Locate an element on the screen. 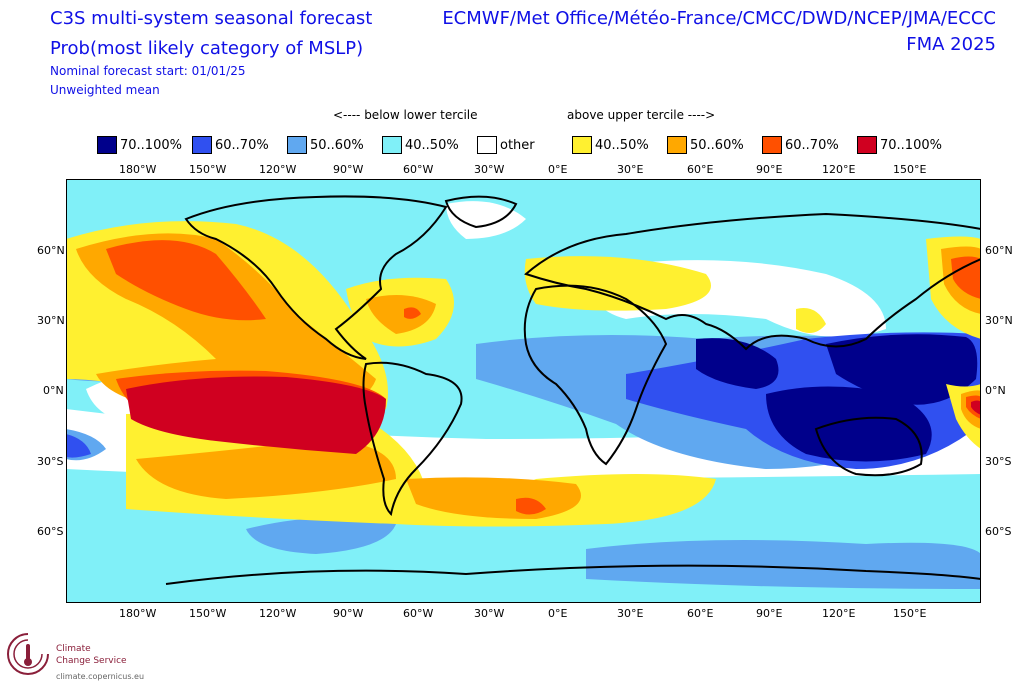 The width and height of the screenshot is (1016, 692). legend-item-below-60-70: 60..70% is located at coordinates (230, 145).